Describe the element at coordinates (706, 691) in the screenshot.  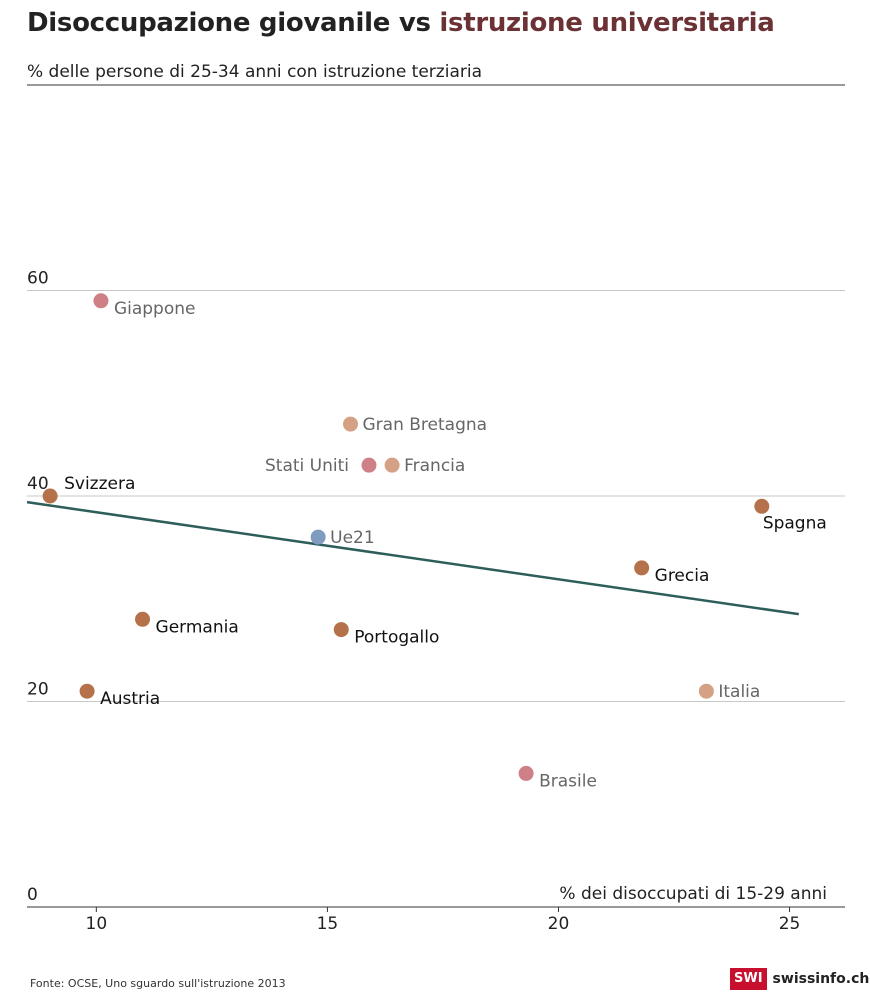
I see `point-italia` at that location.